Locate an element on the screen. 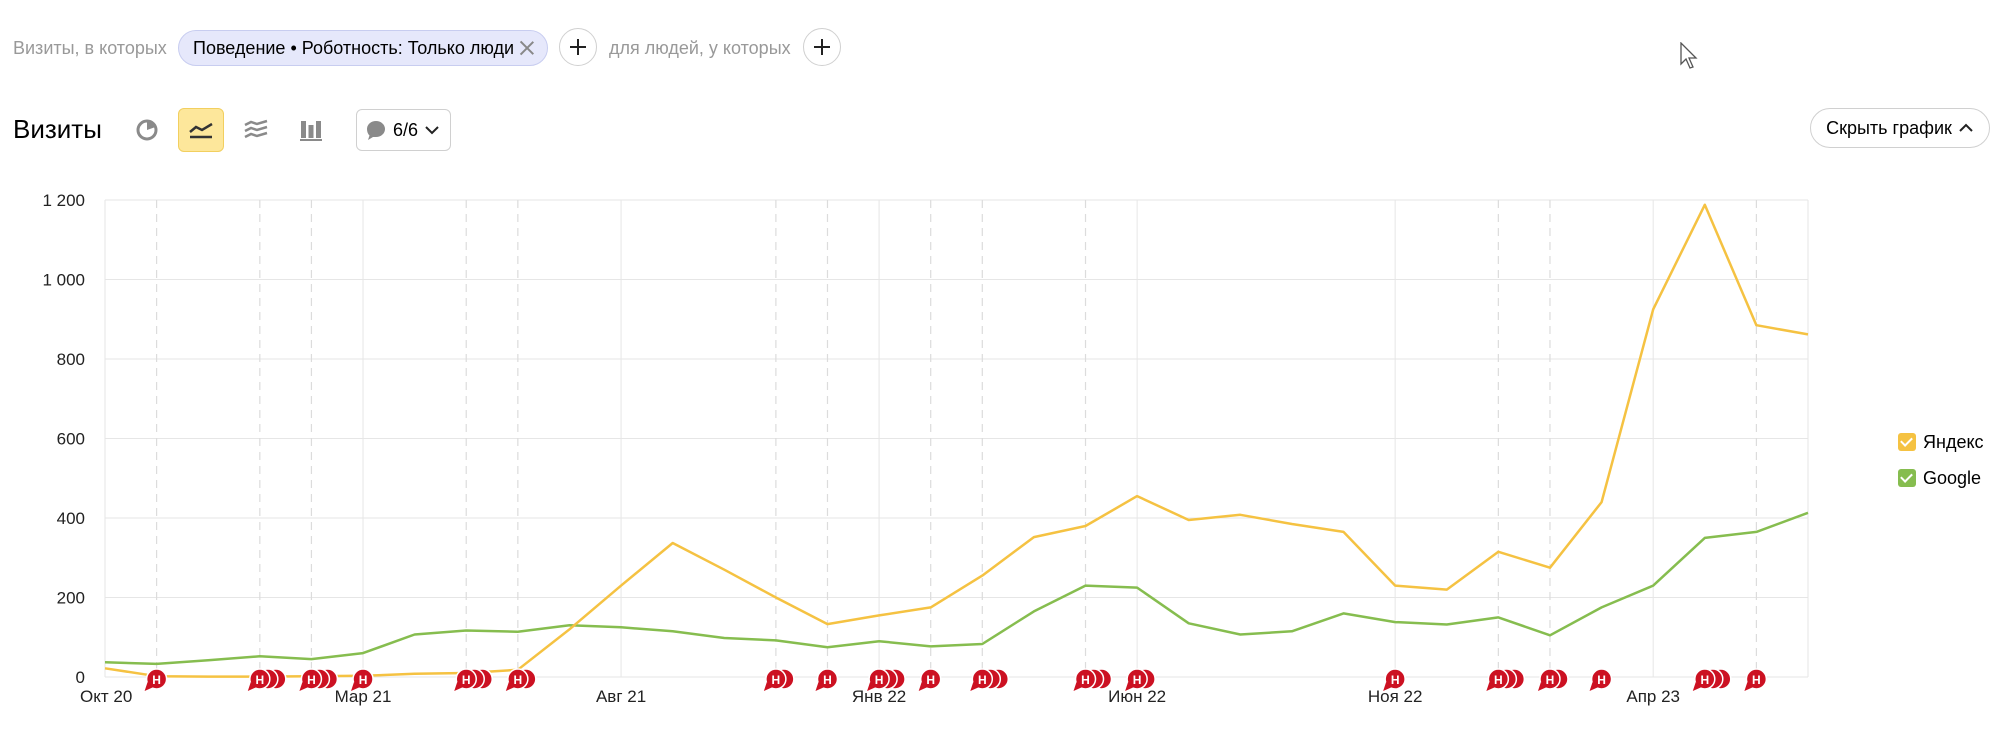 This screenshot has height=734, width=2000. comments-count: 6/6 is located at coordinates (406, 129).